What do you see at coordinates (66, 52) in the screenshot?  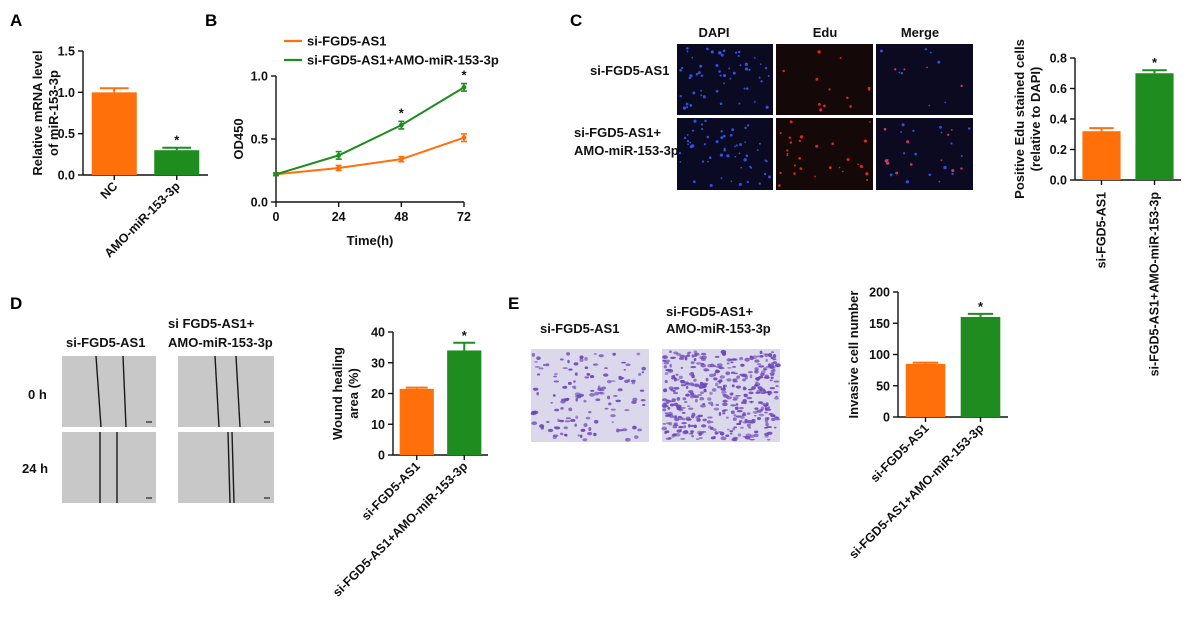 I see `y-tick-label: 1.5` at bounding box center [66, 52].